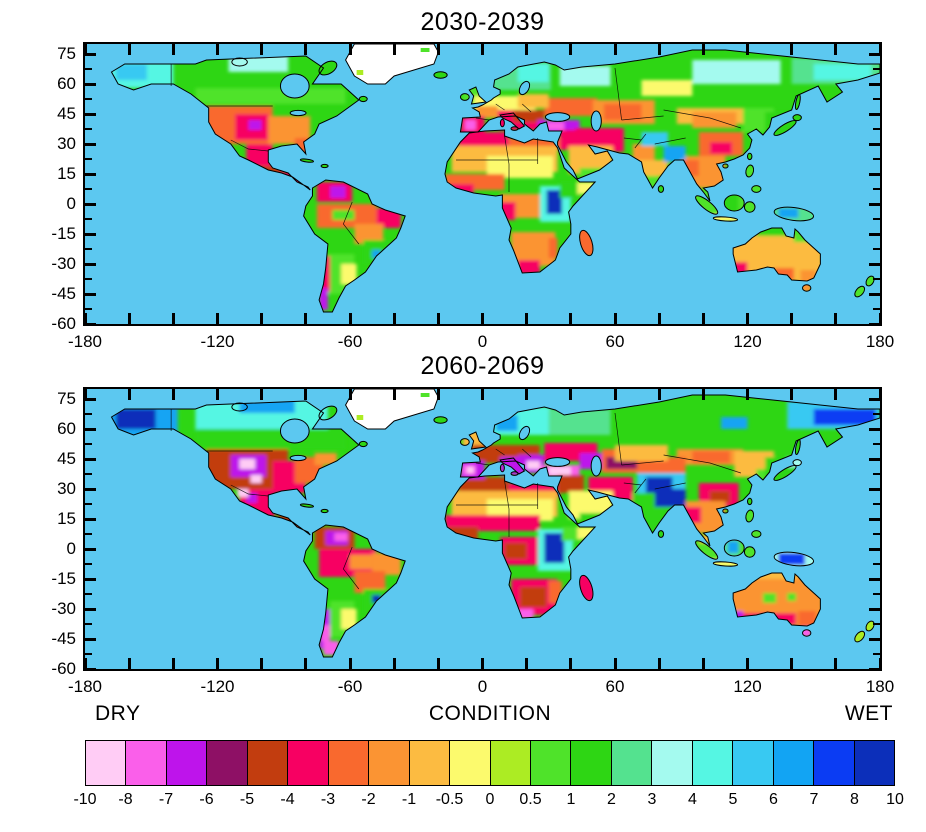 The image size is (926, 832). What do you see at coordinates (63, 578) in the screenshot?
I see `y-axis-label: -15` at bounding box center [63, 578].